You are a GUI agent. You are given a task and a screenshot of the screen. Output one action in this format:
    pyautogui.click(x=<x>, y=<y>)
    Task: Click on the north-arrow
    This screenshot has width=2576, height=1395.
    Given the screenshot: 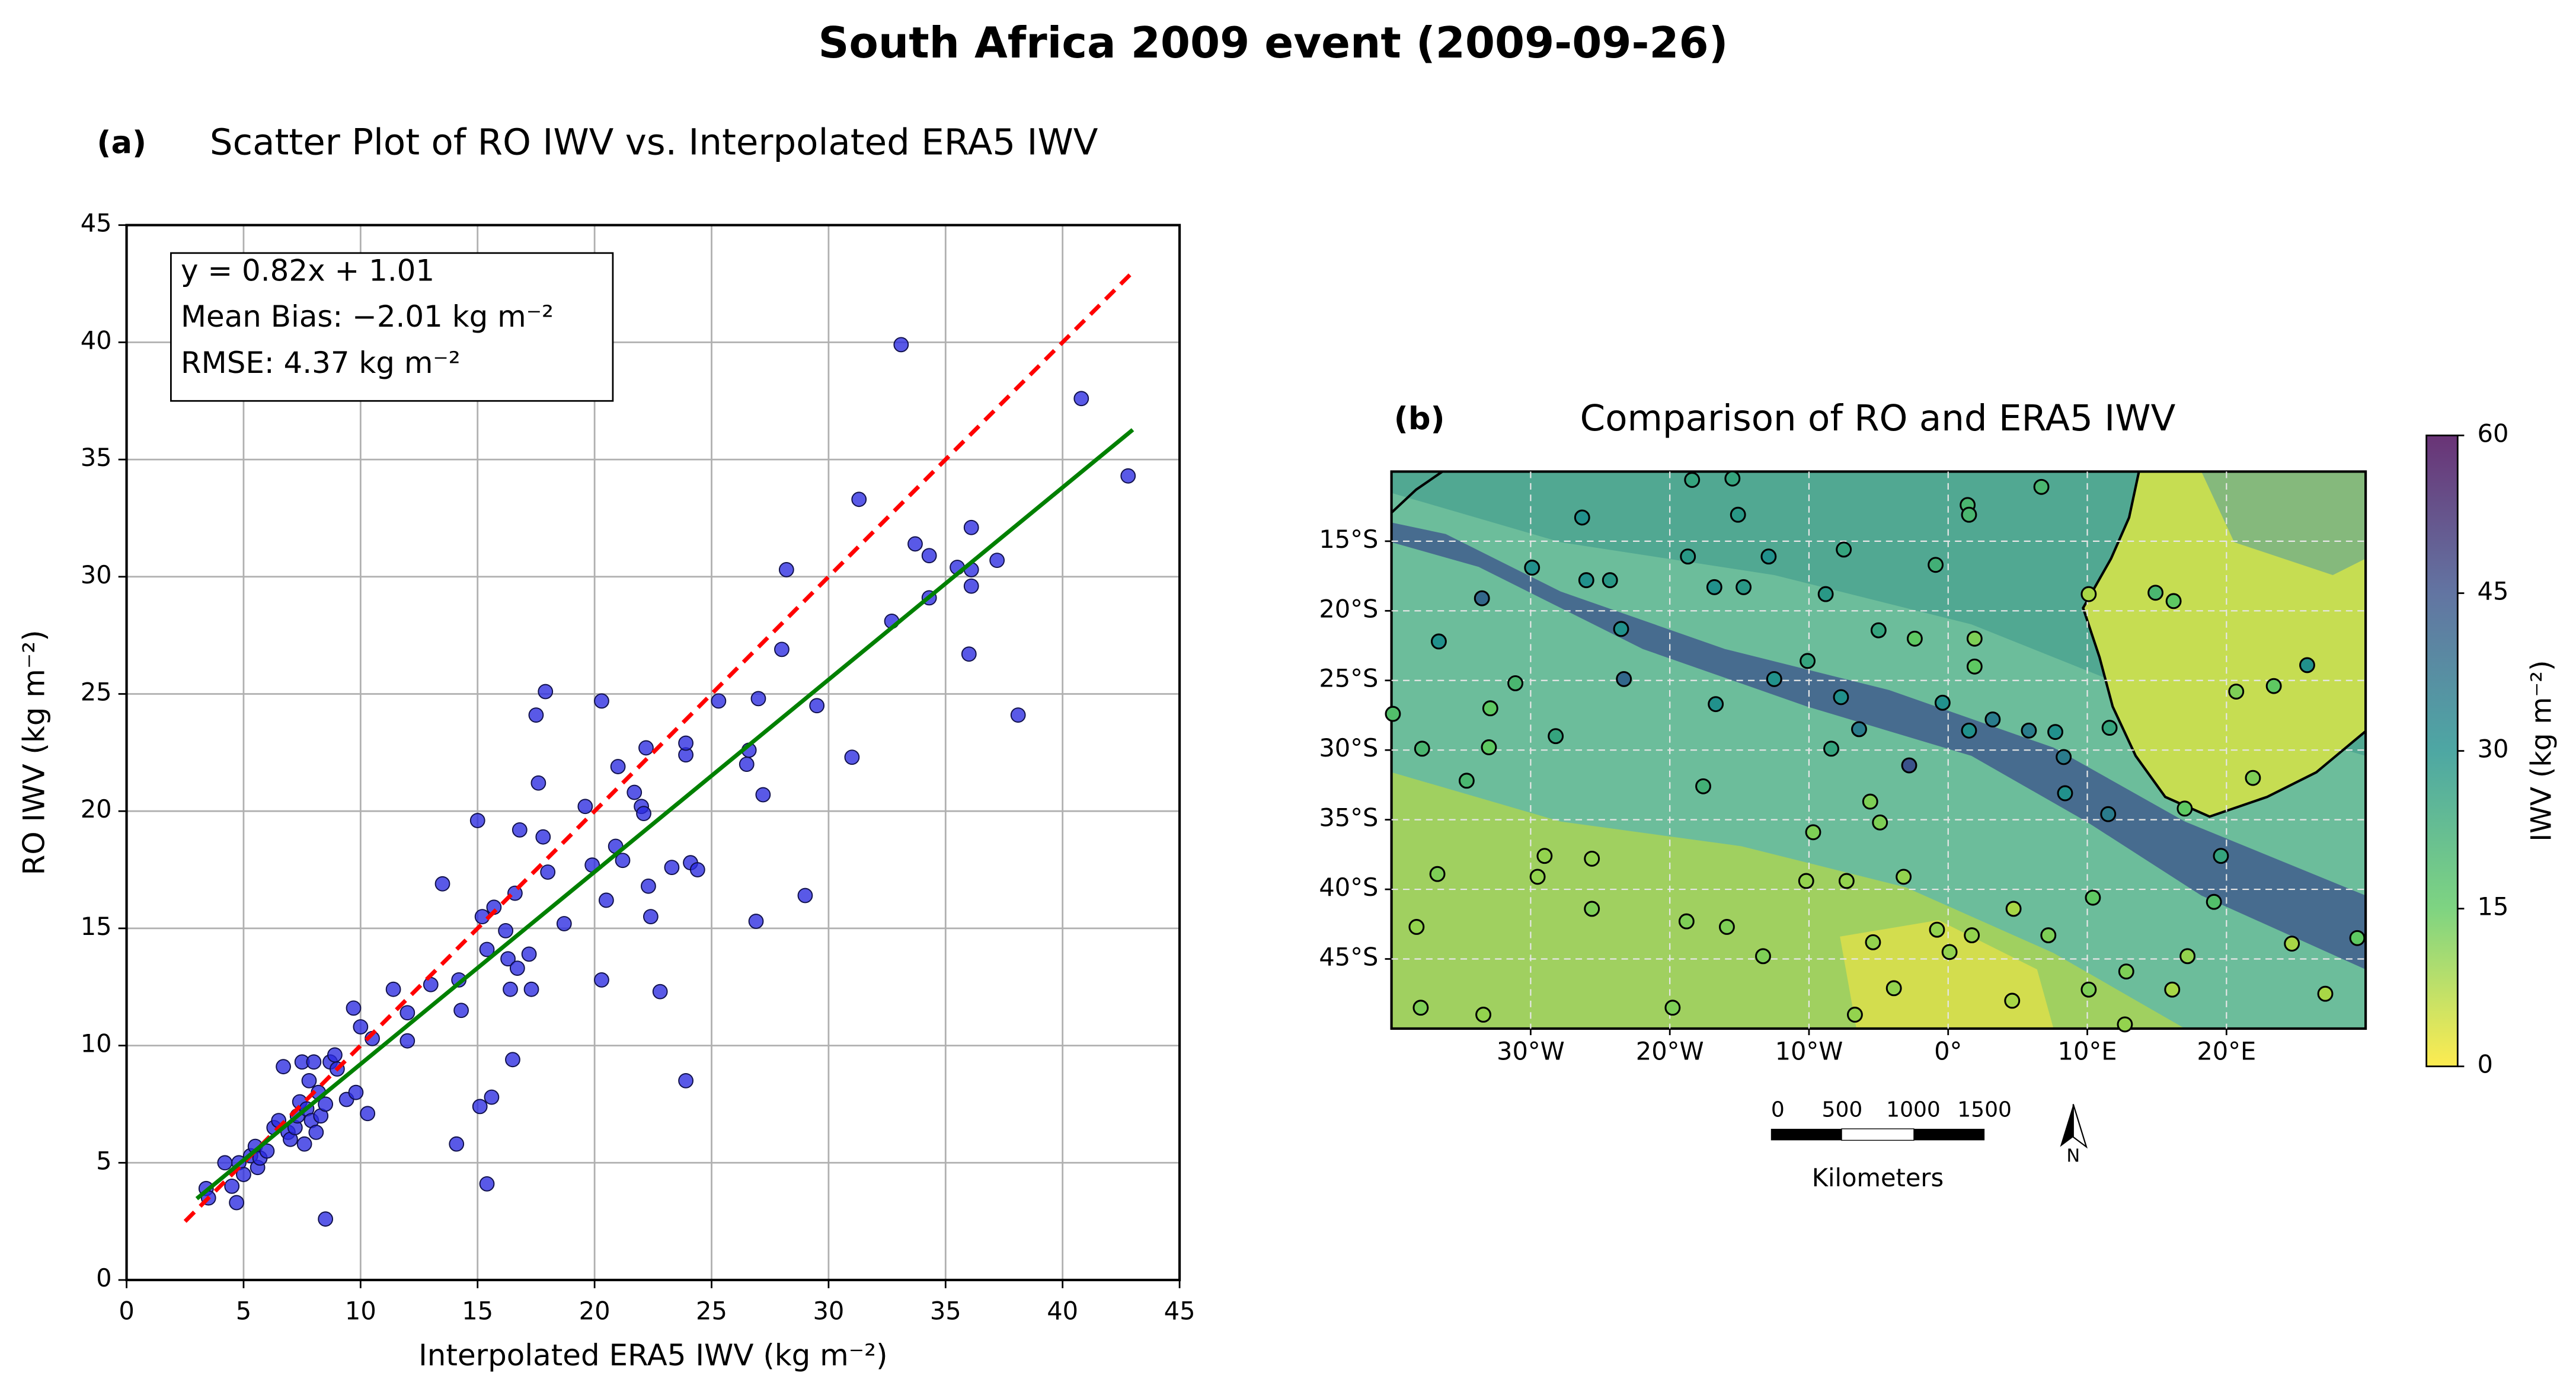 What is the action you would take?
    pyautogui.click(x=2080, y=1126)
    